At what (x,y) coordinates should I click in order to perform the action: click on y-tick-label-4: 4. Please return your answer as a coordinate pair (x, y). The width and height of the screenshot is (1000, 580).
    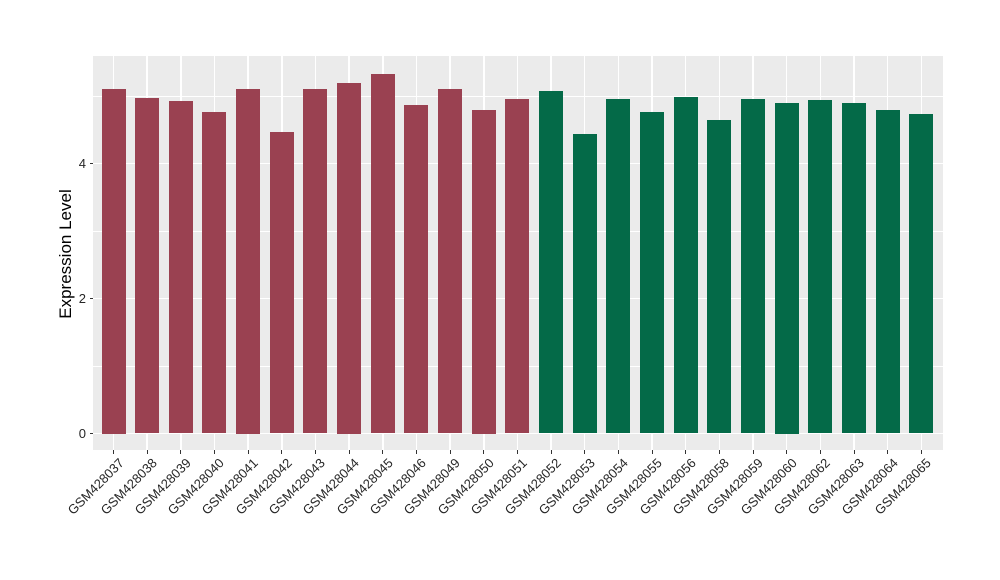
    Looking at the image, I should click on (82, 163).